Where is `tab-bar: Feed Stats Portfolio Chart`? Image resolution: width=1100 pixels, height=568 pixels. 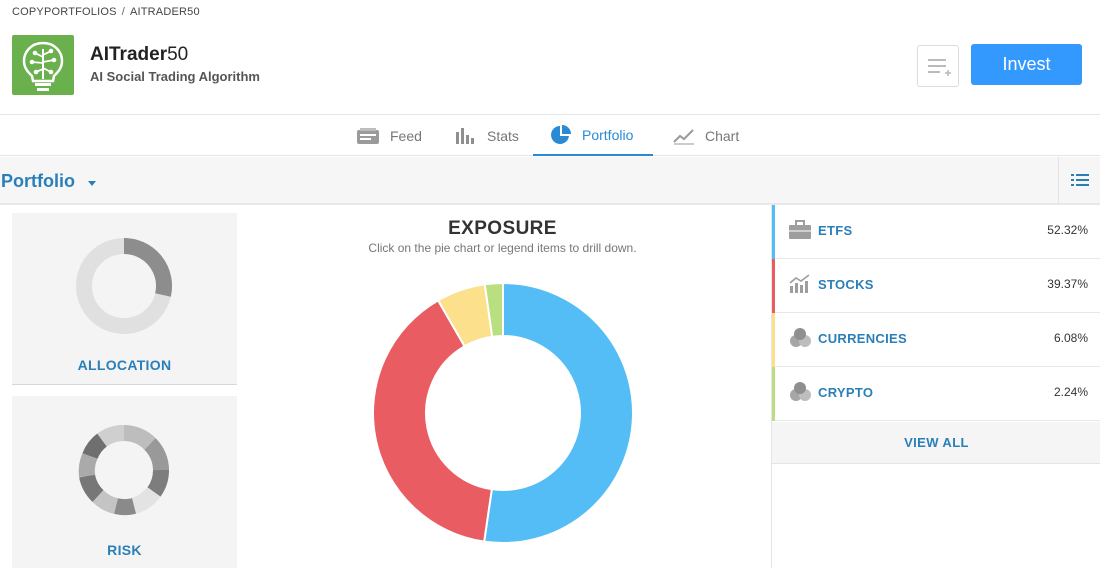
tab-bar: Feed Stats Portfolio Chart is located at coordinates (550, 135).